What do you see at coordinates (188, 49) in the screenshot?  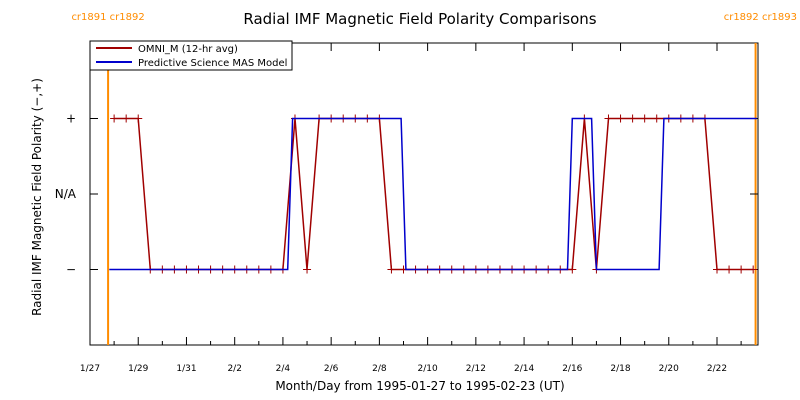 I see `legend-label-omni: OMNI_M (12-hr avg)` at bounding box center [188, 49].